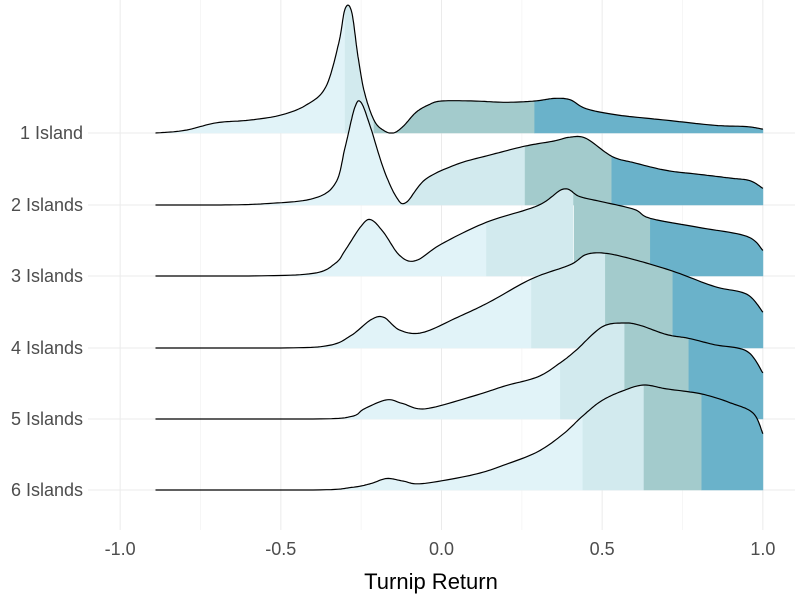 The width and height of the screenshot is (800, 600). Describe the element at coordinates (280, 549) in the screenshot. I see `x-tick-label: -0.5` at that location.